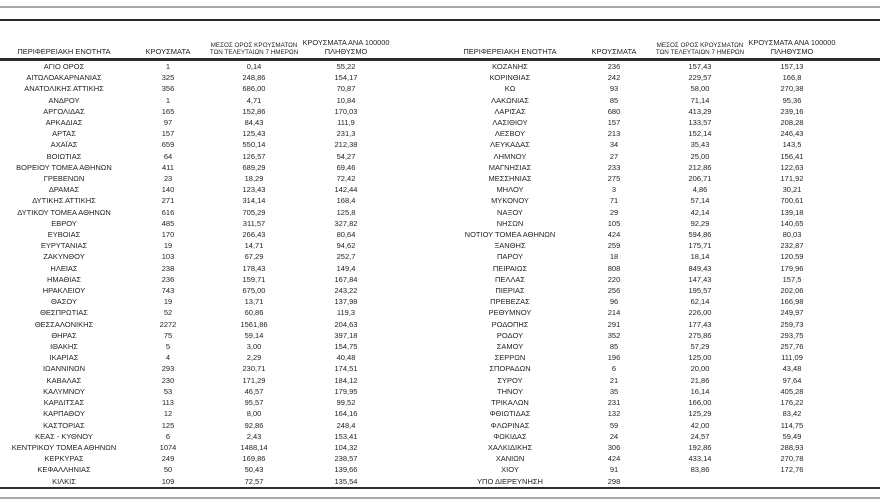 Image resolution: width=880 pixels, height=503 pixels. I want to click on table-row: ΝΟΤΙΟΥ ΤΟΜΕΑ ΑΘΗΝΩΝ 424 594,86 80,03, so click(663, 234).